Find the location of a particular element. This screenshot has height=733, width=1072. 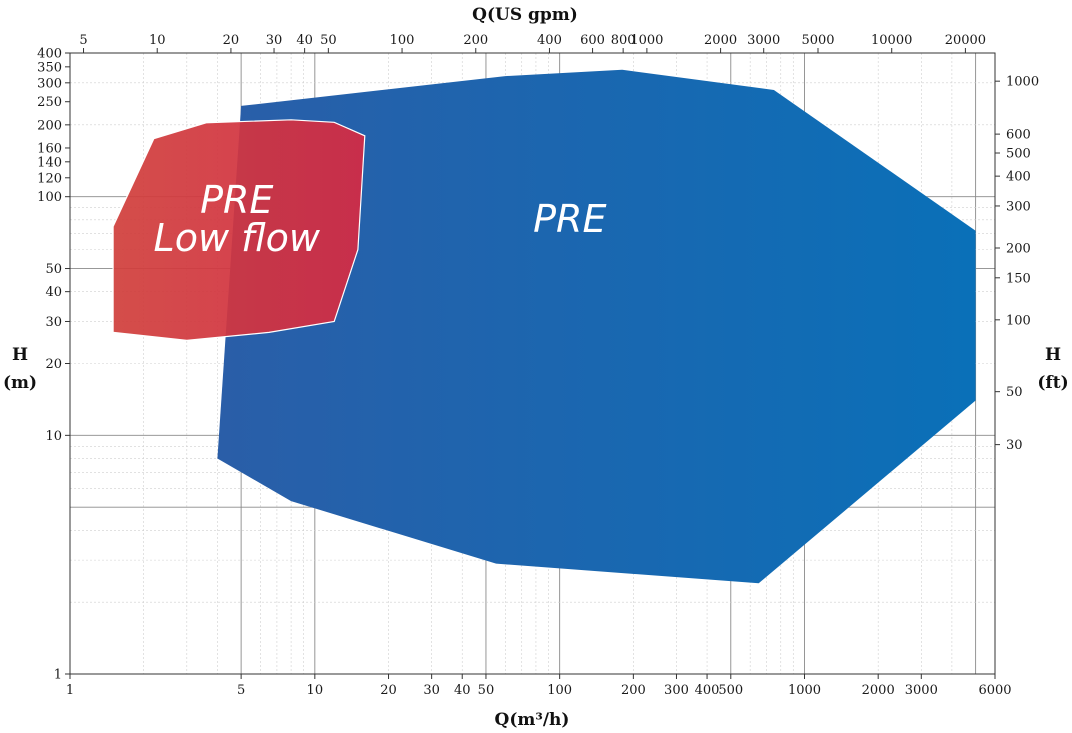

x2-tick-label: 20 is located at coordinates (231, 40).